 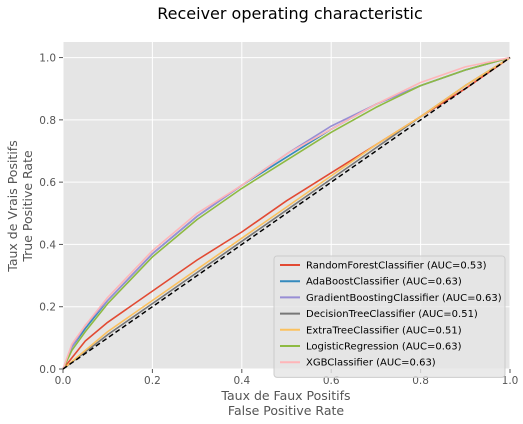 I want to click on y-tick-label: 1.0, so click(x=47, y=59).